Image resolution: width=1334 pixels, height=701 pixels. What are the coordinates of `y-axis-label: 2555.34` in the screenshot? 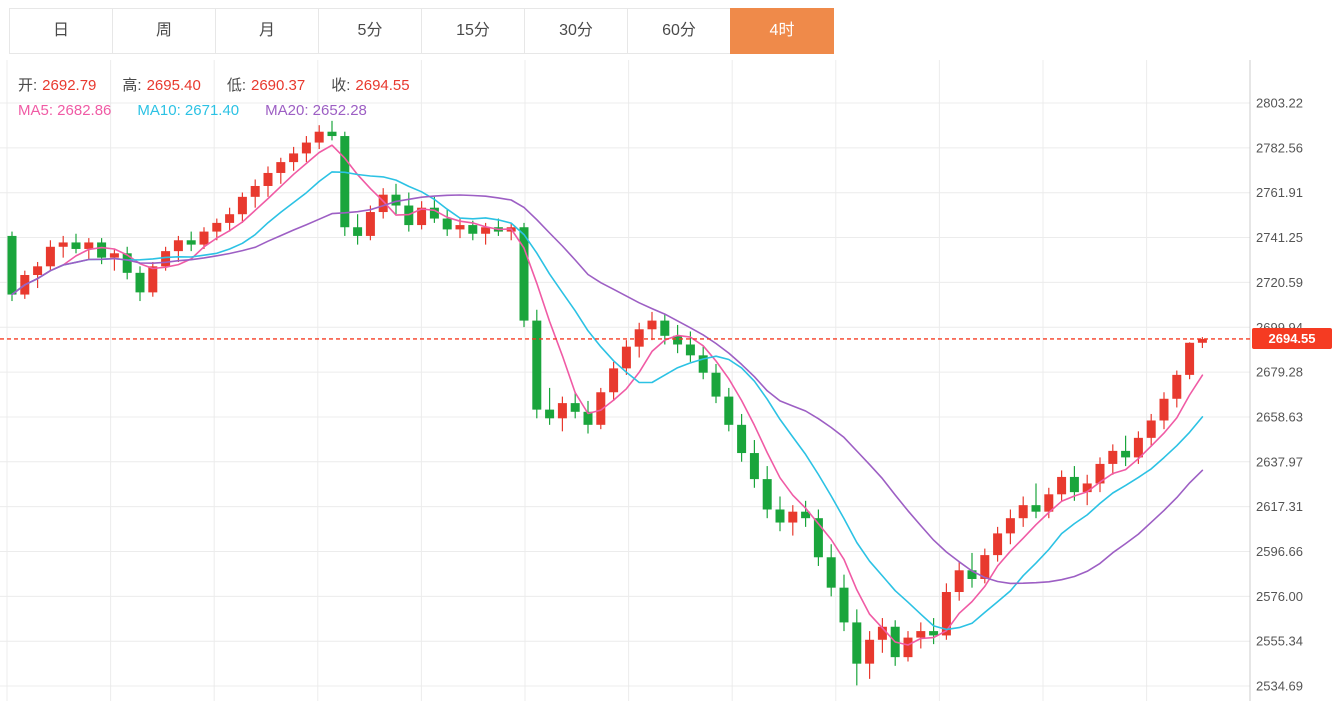 It's located at (1279, 641).